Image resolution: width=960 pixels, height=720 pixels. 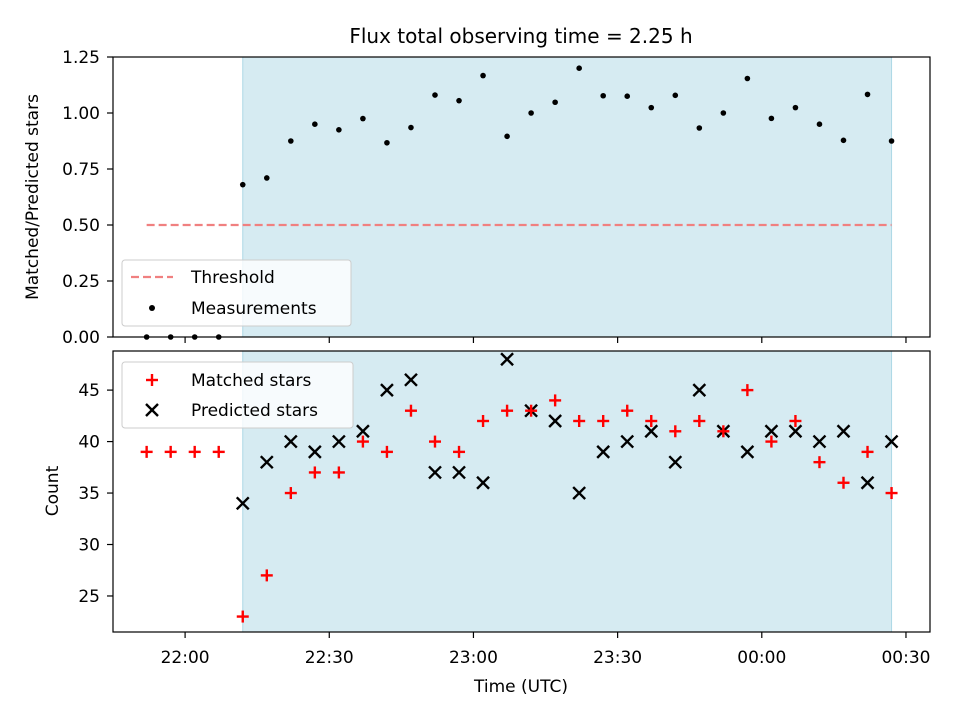 What do you see at coordinates (89, 597) in the screenshot?
I see `bottom-y-tick-label: 25` at bounding box center [89, 597].